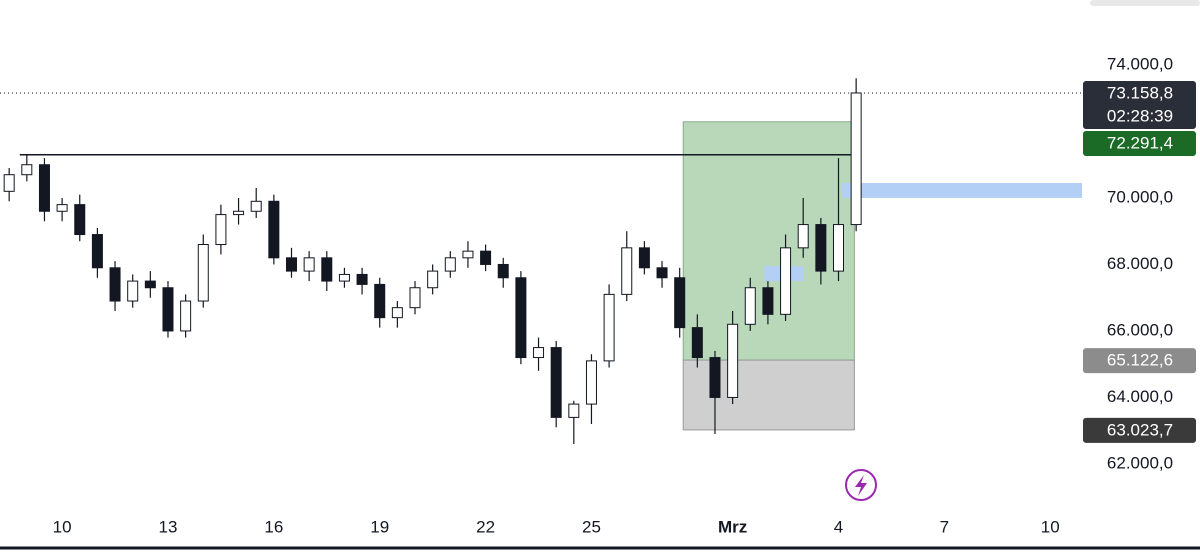 Image resolution: width=1200 pixels, height=553 pixels. Describe the element at coordinates (962, 190) in the screenshot. I see `zone` at that location.